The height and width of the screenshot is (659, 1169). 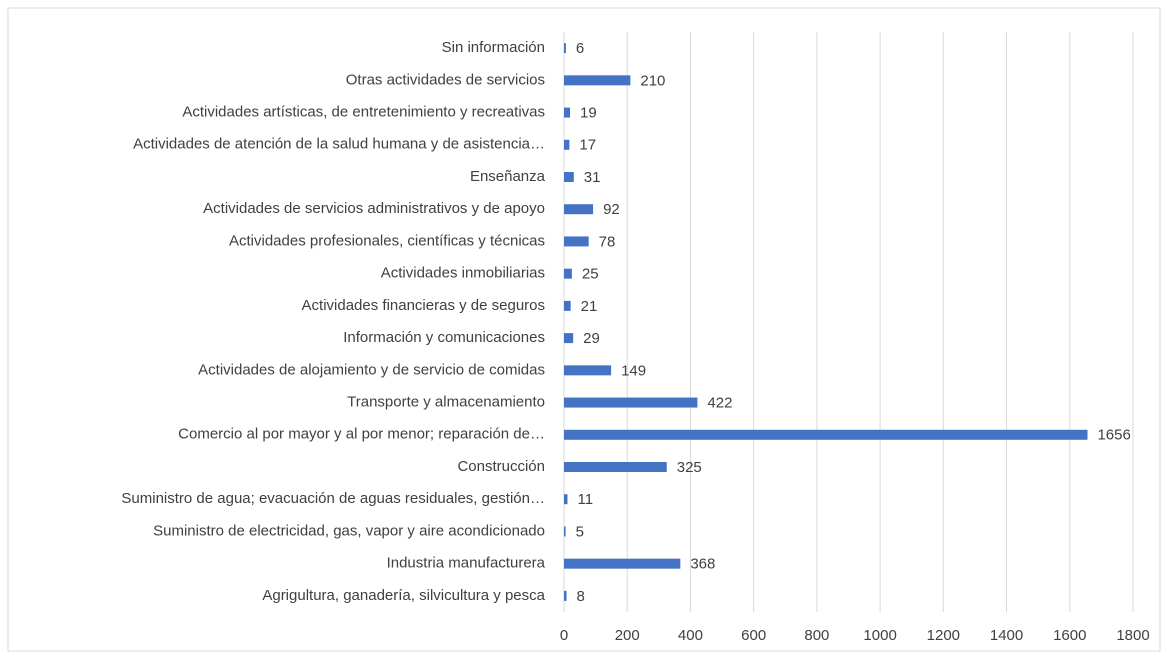 What do you see at coordinates (591, 338) in the screenshot?
I see `data-label: 29` at bounding box center [591, 338].